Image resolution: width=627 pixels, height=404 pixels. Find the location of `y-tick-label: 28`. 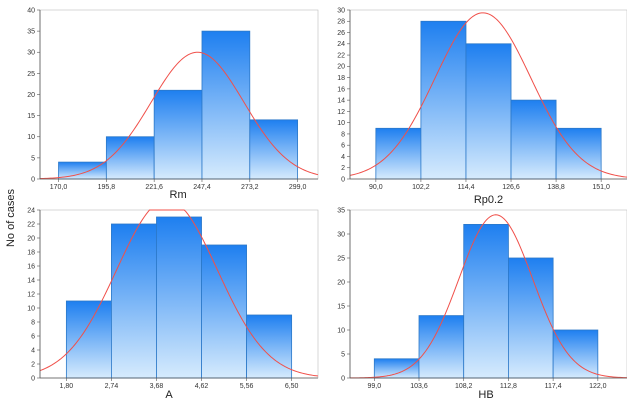

y-tick-label: 28 is located at coordinates (341, 22).